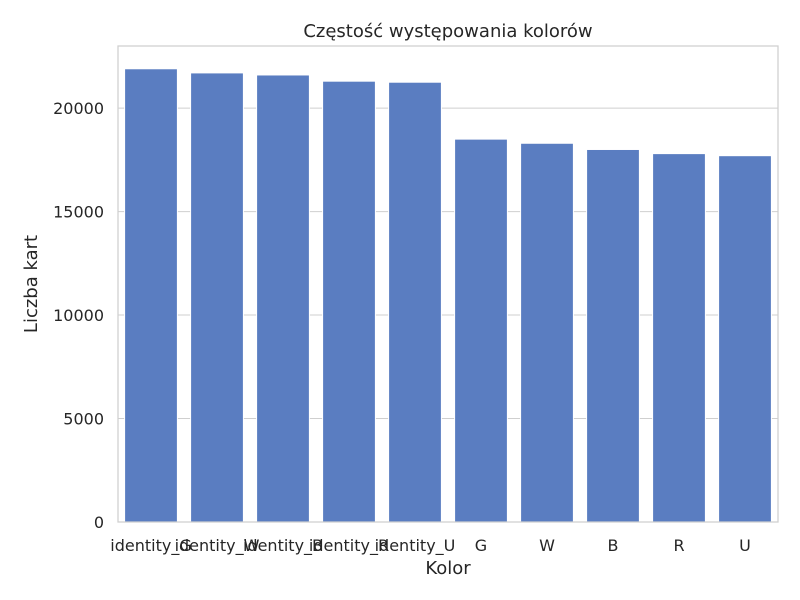 The image size is (800, 600). I want to click on x-axis-label: Kolor, so click(448, 568).